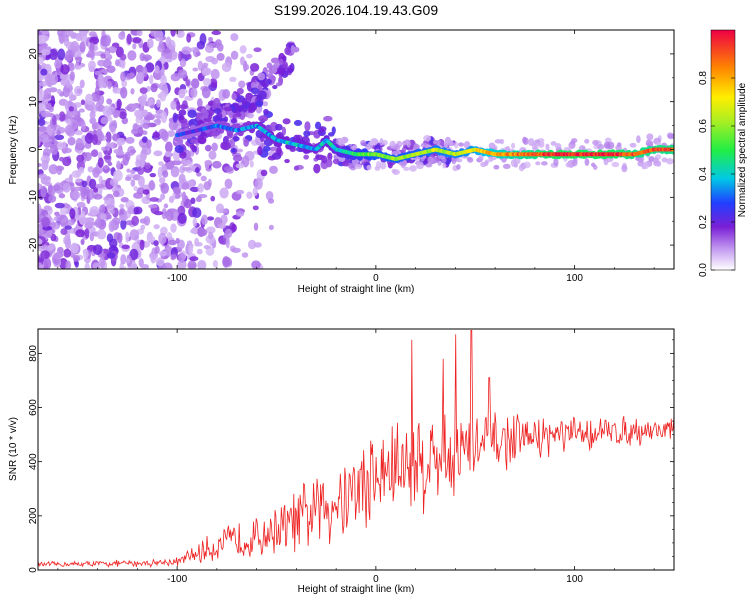 The image size is (750, 600). I want to click on snr-x-tick-label: -100, so click(177, 579).